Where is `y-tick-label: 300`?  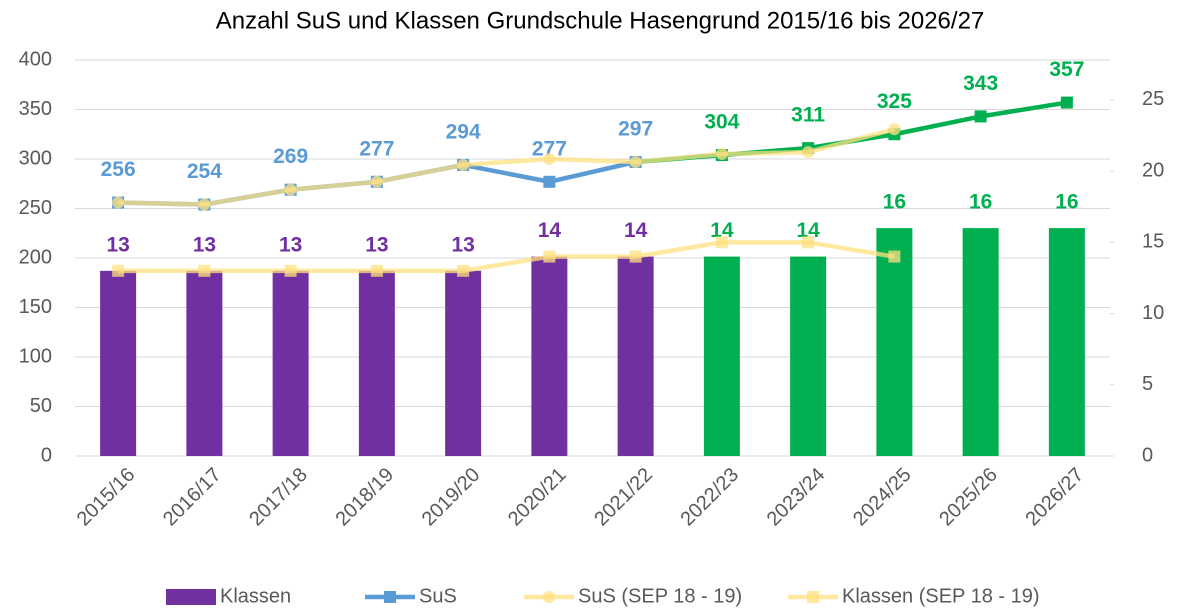 y-tick-label: 300 is located at coordinates (35, 158).